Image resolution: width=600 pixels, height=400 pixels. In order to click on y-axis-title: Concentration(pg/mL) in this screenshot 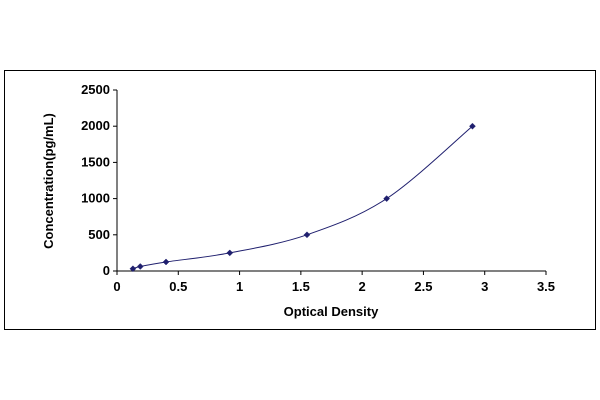, I will do `click(48, 181)`.